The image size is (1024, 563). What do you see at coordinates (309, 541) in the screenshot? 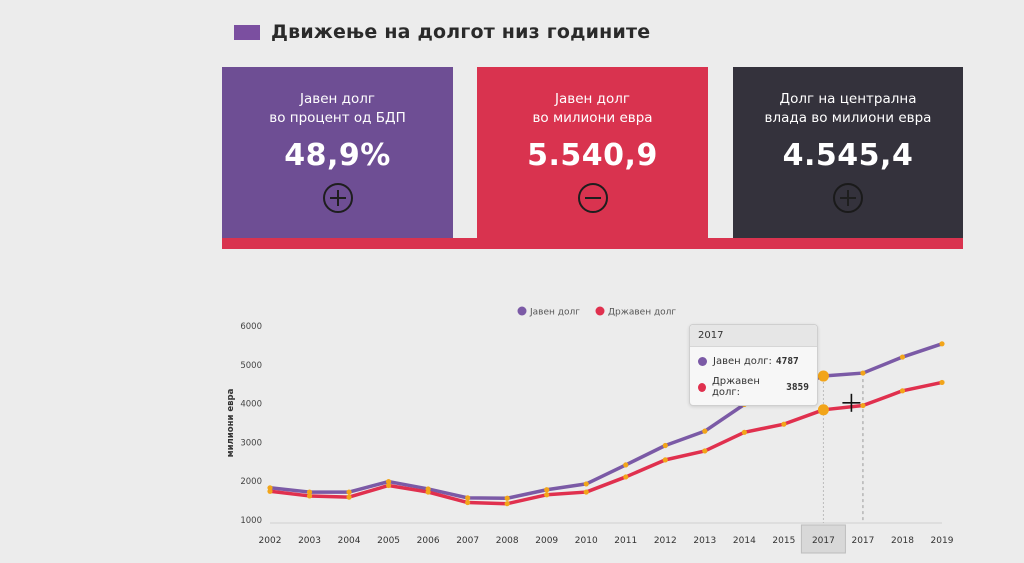
I see `x-tick-label: 2003` at bounding box center [309, 541].